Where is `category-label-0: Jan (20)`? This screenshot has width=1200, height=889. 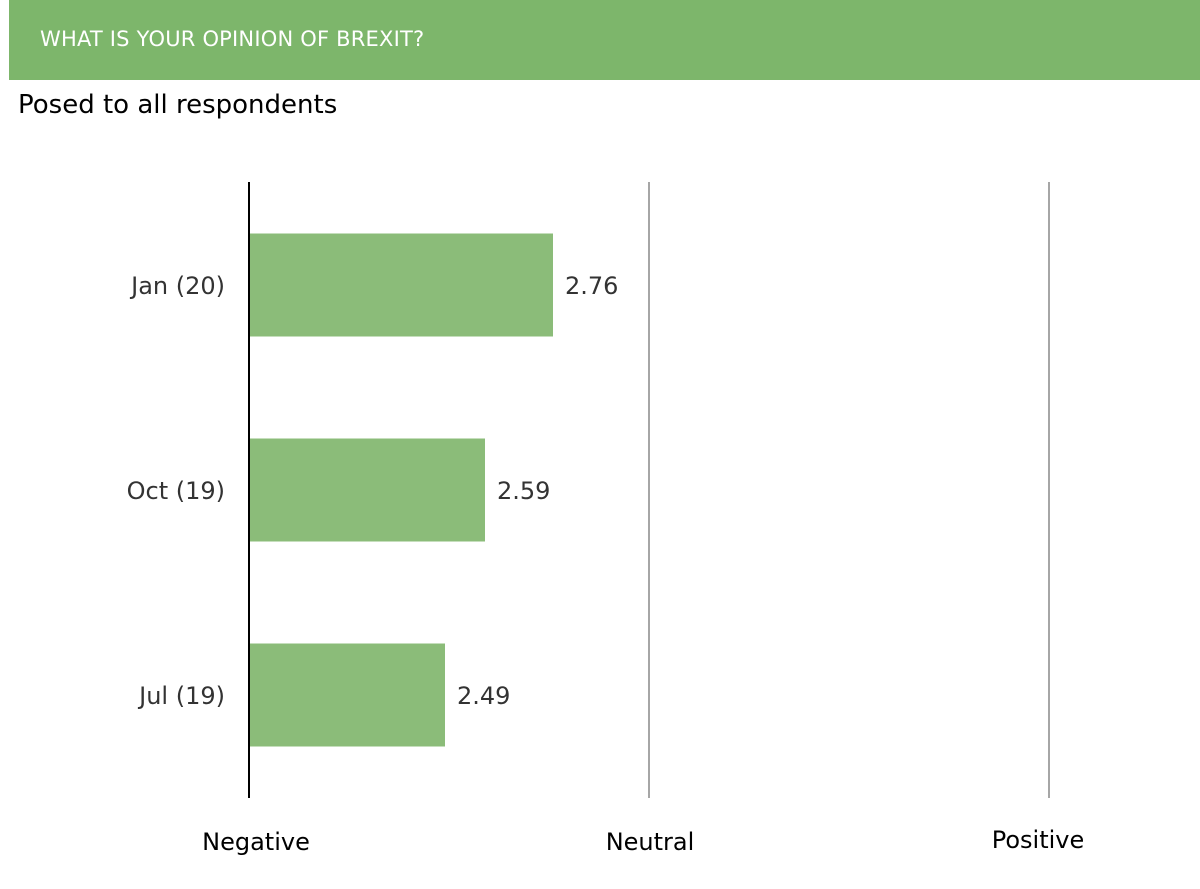 category-label-0: Jan (20) is located at coordinates (177, 286).